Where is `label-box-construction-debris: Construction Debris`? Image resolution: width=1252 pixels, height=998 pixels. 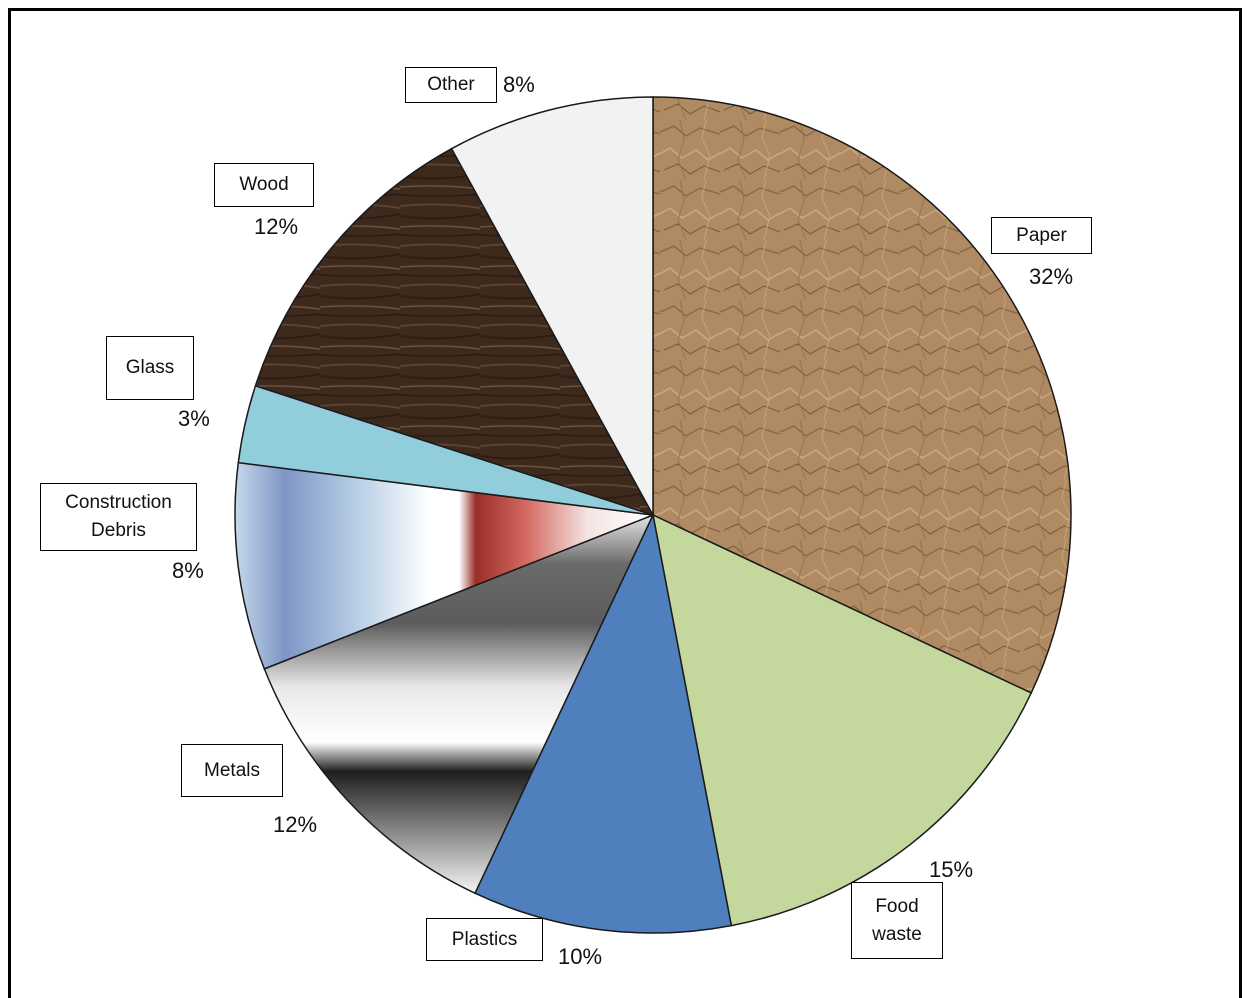 label-box-construction-debris: Construction Debris is located at coordinates (118, 517).